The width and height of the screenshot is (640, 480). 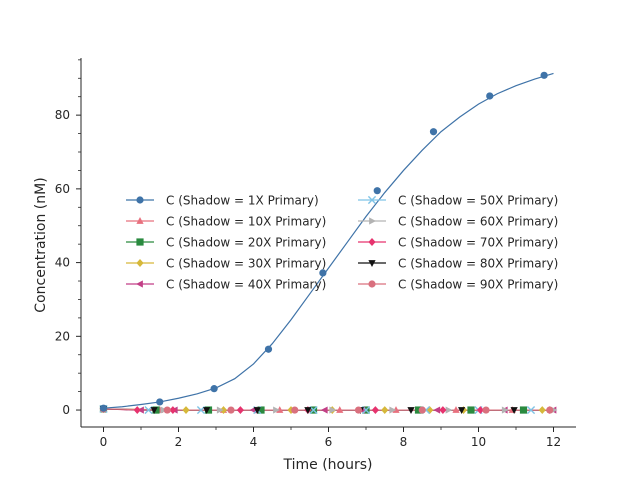 I want to click on legend-label: C (Shadow = 10X Primary), so click(x=246, y=222).